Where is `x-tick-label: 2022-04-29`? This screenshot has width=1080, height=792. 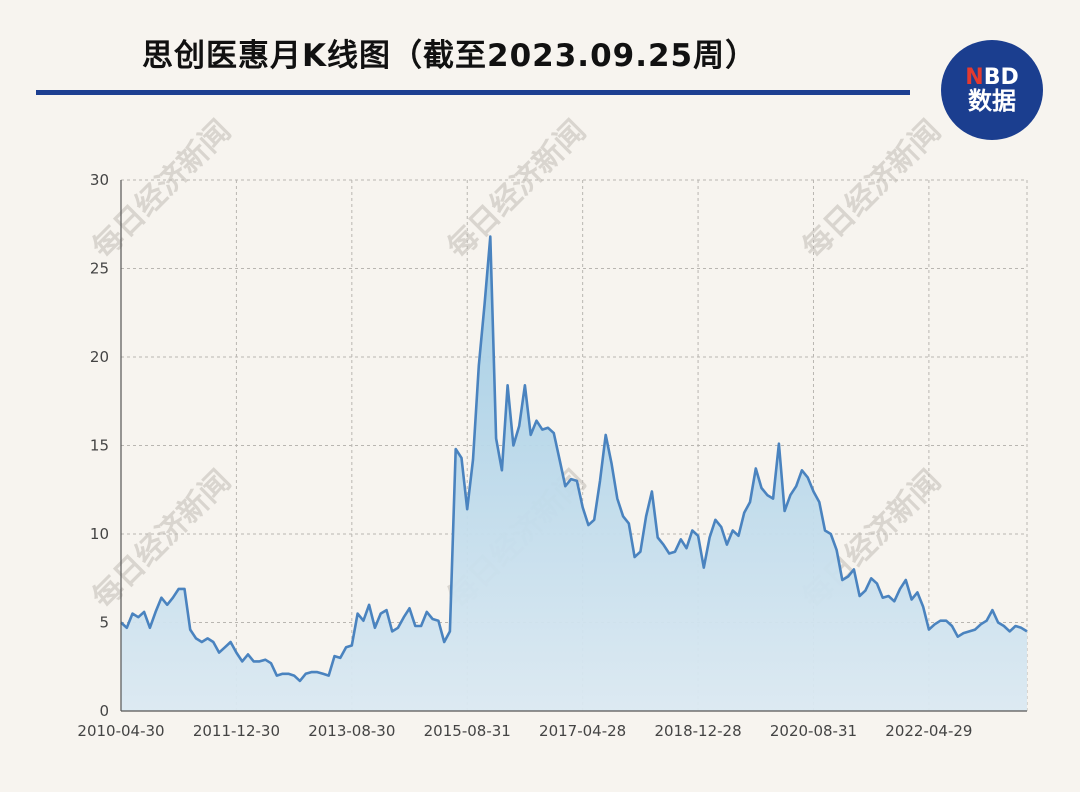 x-tick-label: 2022-04-29 is located at coordinates (928, 731).